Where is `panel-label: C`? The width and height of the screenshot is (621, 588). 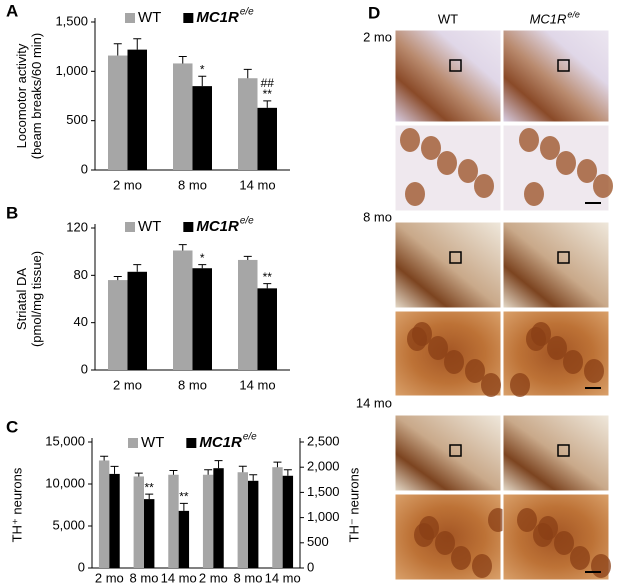
panel-label: C is located at coordinates (12, 426).